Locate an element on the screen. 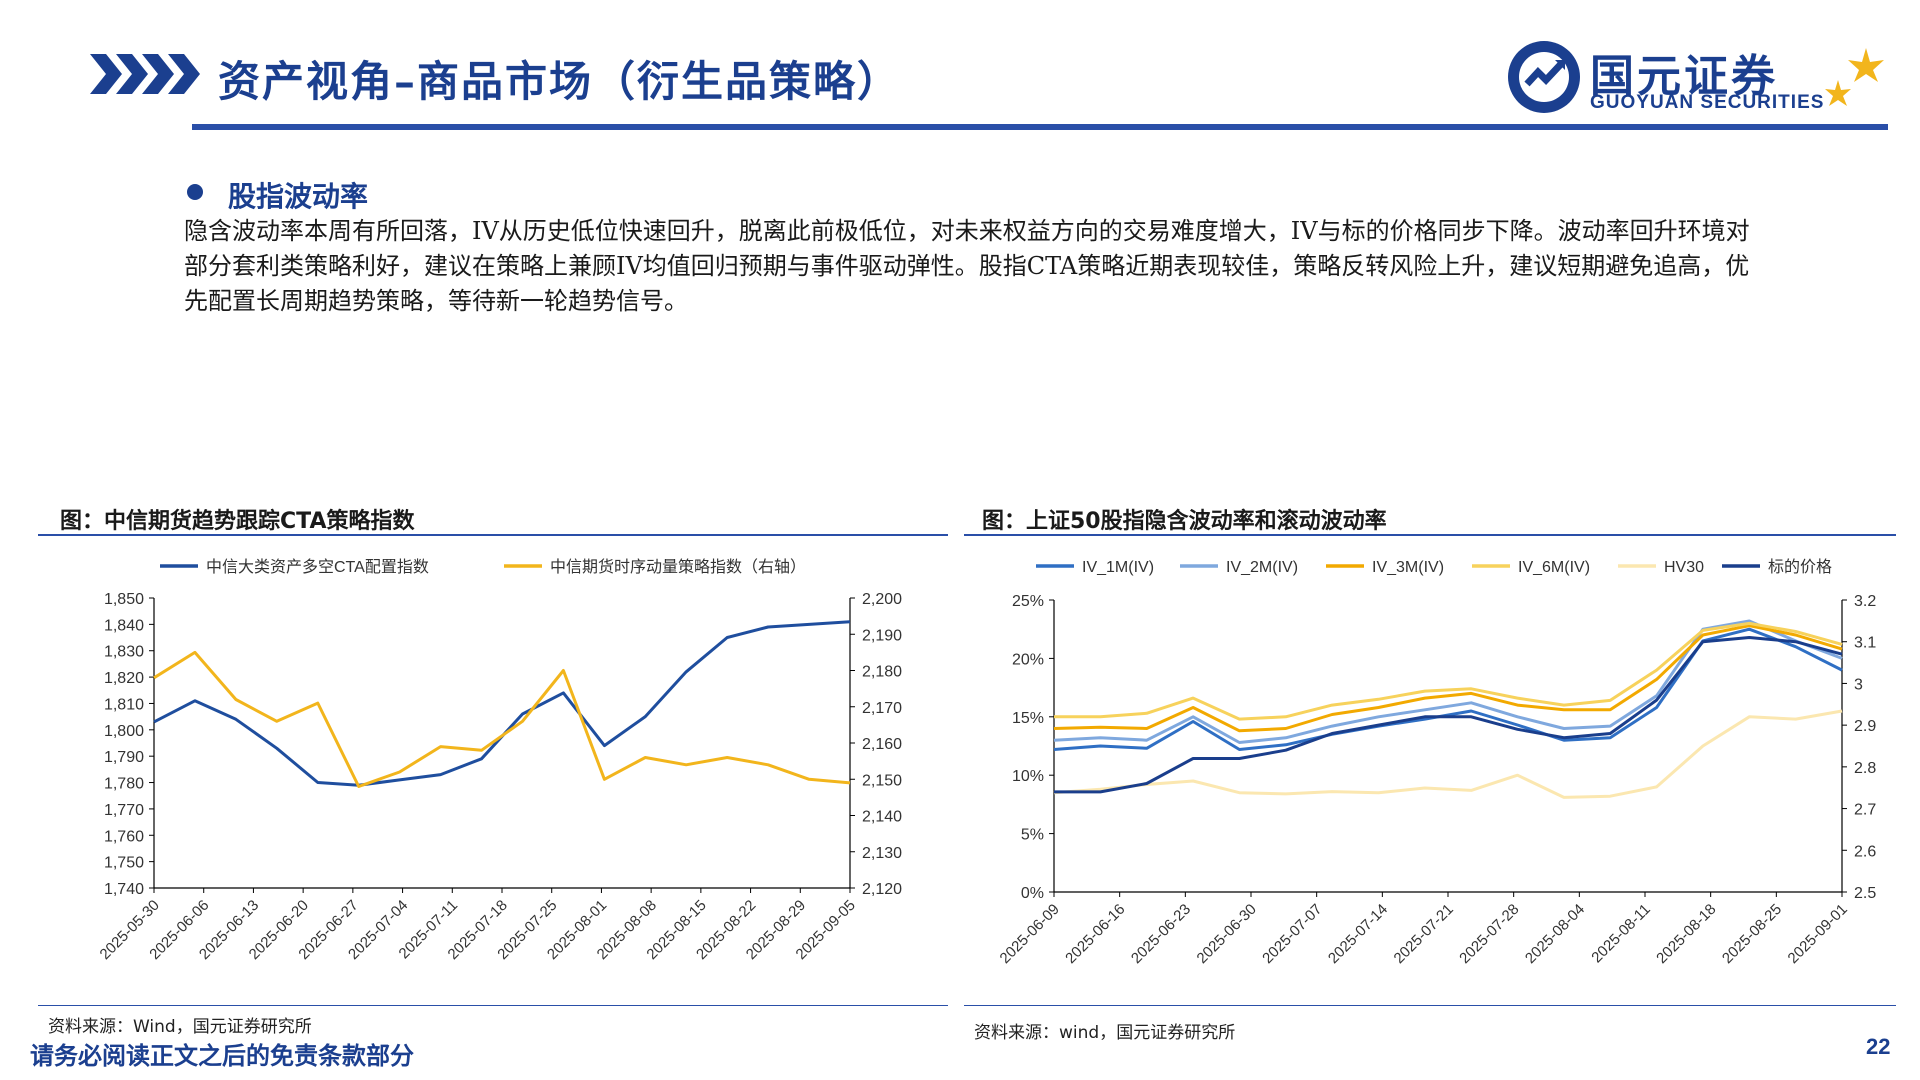 The width and height of the screenshot is (1920, 1080). left-tick-label: 5% is located at coordinates (1032, 835).